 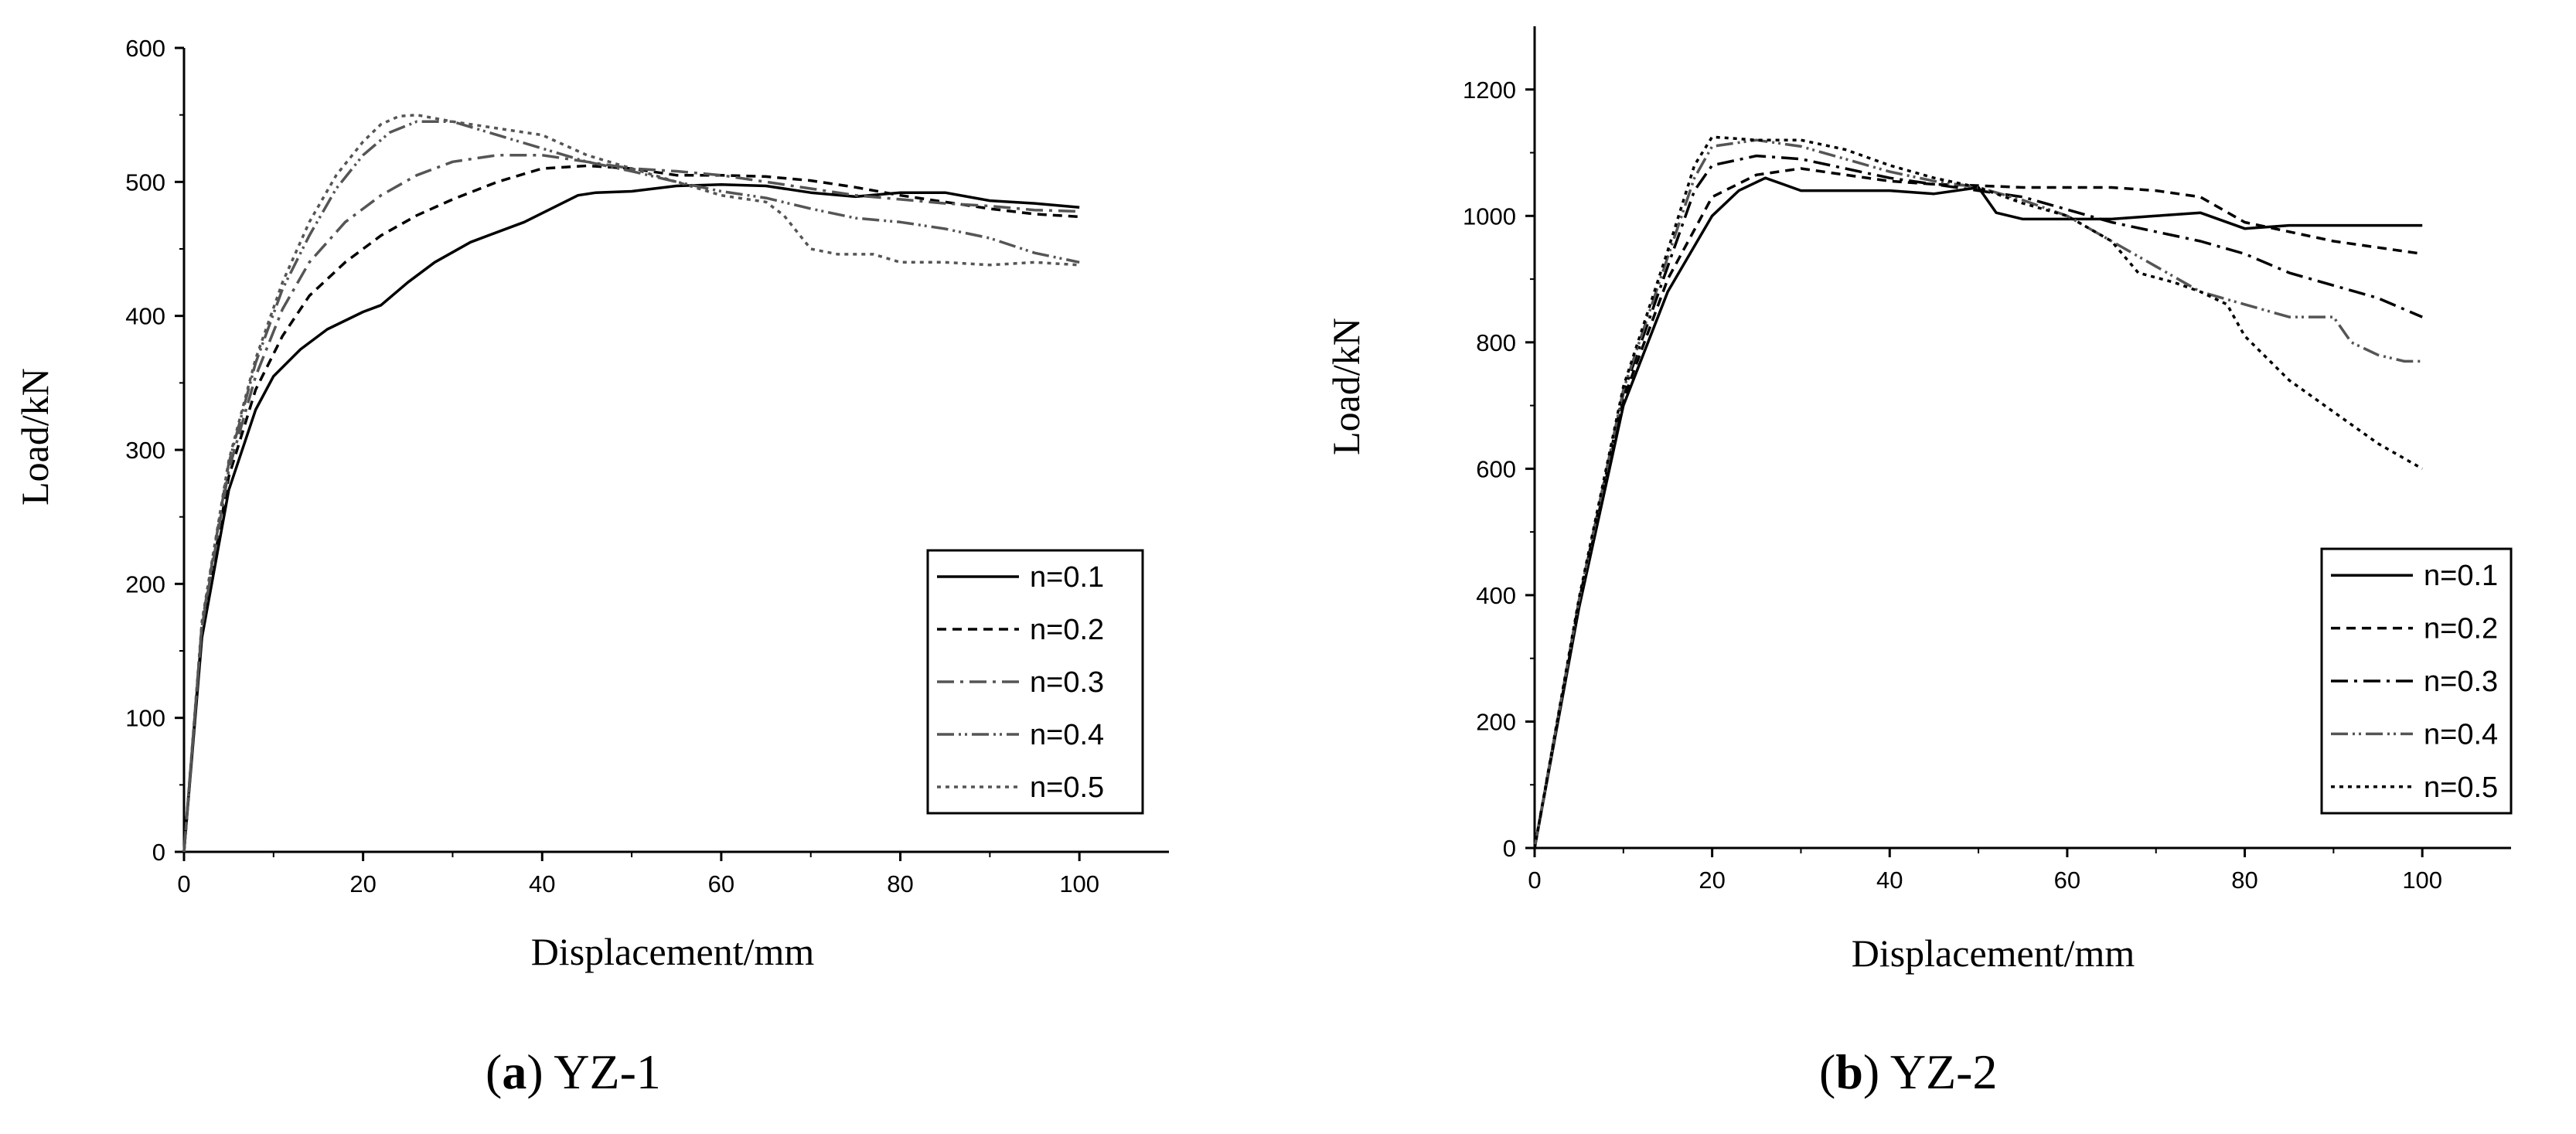 What do you see at coordinates (1079, 883) in the screenshot?
I see `x-tick-label-a: 100` at bounding box center [1079, 883].